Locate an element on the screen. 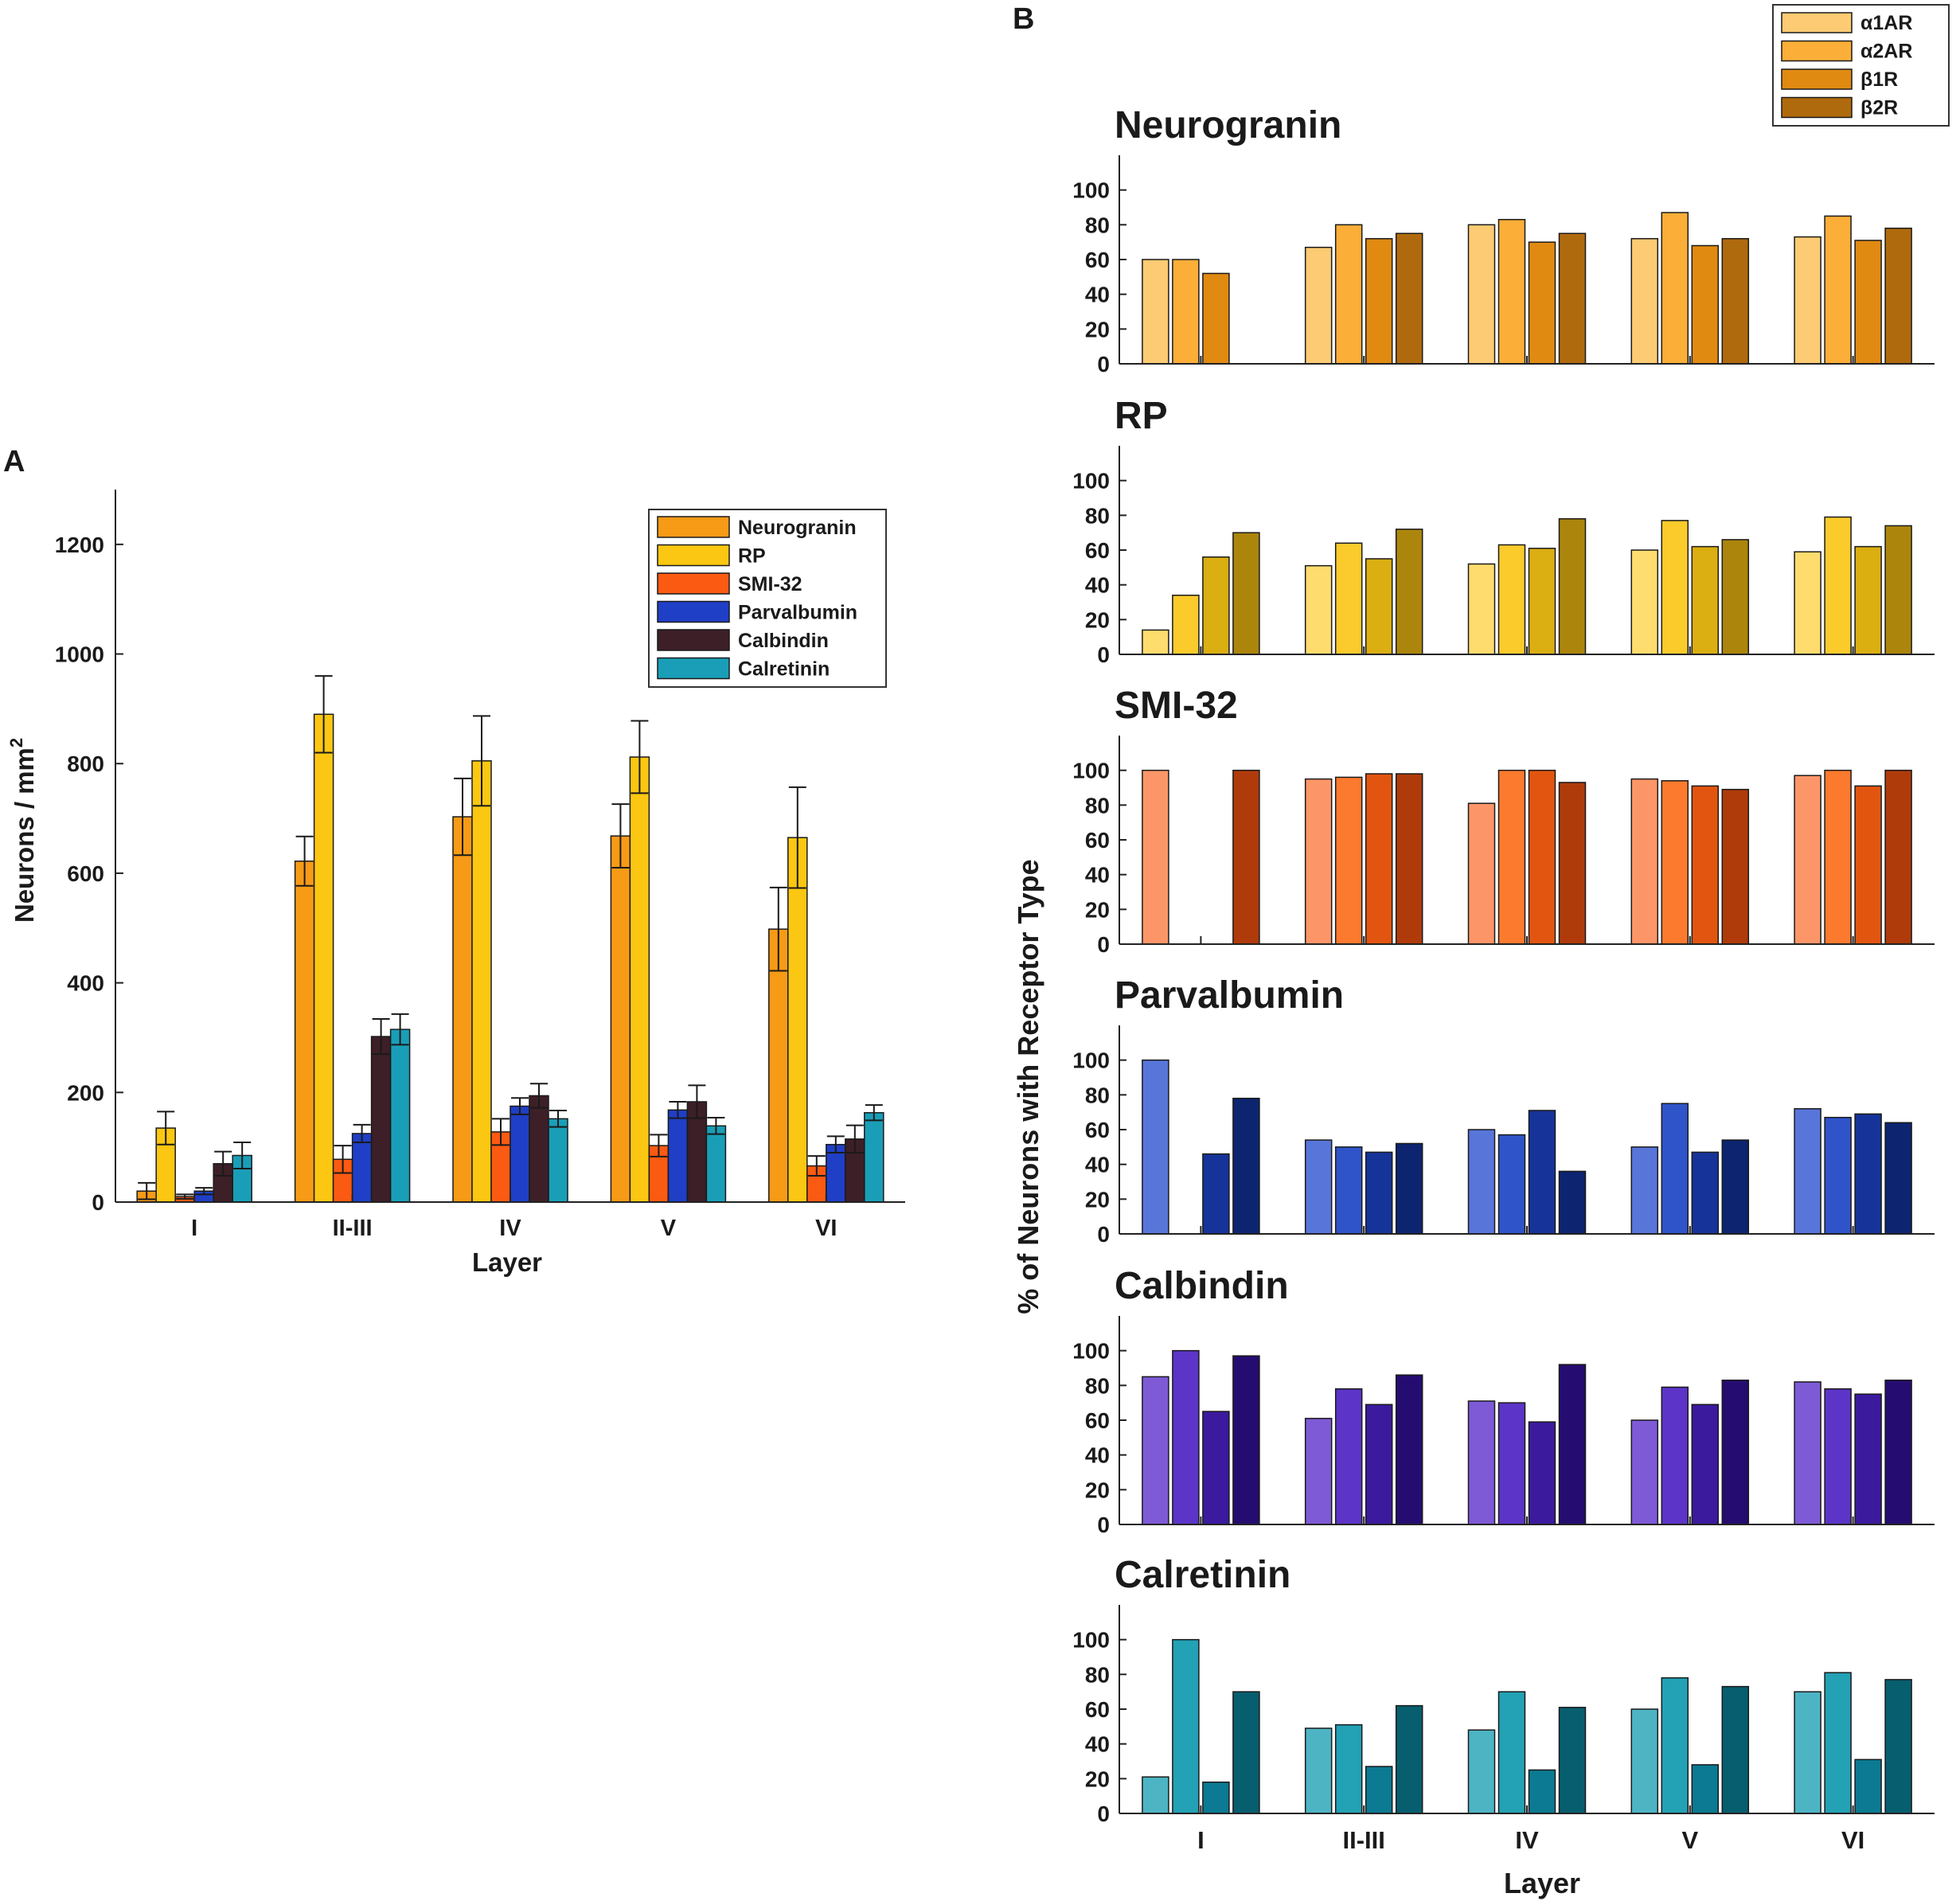  bar-rp-1r-v is located at coordinates (1705, 600).